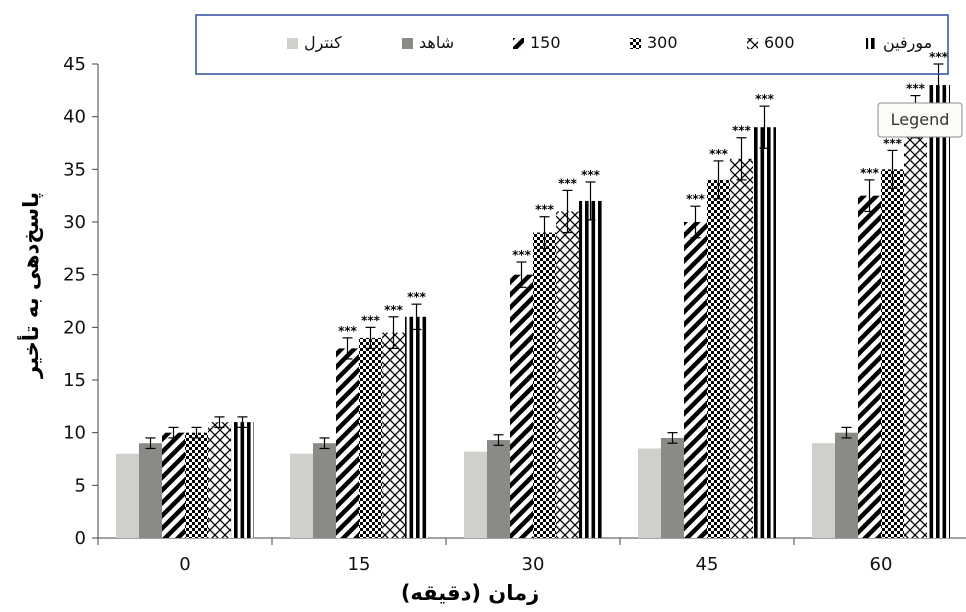 This screenshot has height=612, width=966. Describe the element at coordinates (779, 42) in the screenshot. I see `legend-label: 600` at that location.